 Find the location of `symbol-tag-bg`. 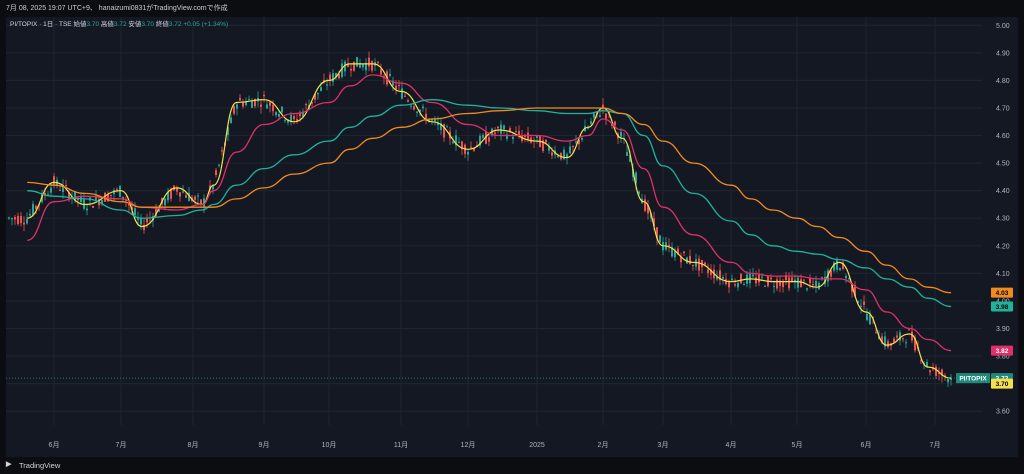

symbol-tag-bg is located at coordinates (973, 378).